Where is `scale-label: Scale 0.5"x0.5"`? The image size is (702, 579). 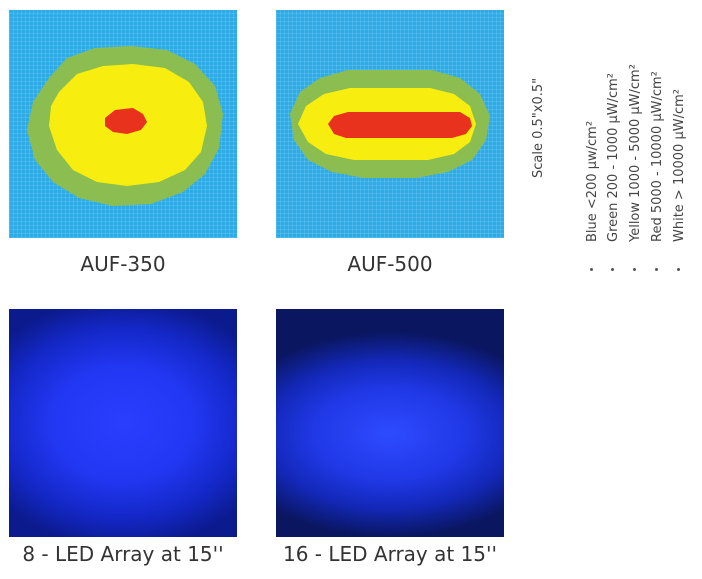 scale-label: Scale 0.5"x0.5" is located at coordinates (538, 127).